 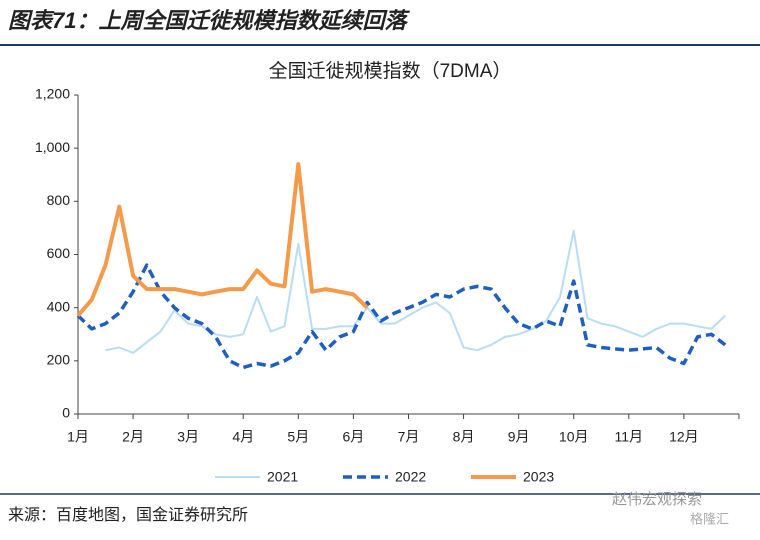 I want to click on legend-label: 2023, so click(x=538, y=477).